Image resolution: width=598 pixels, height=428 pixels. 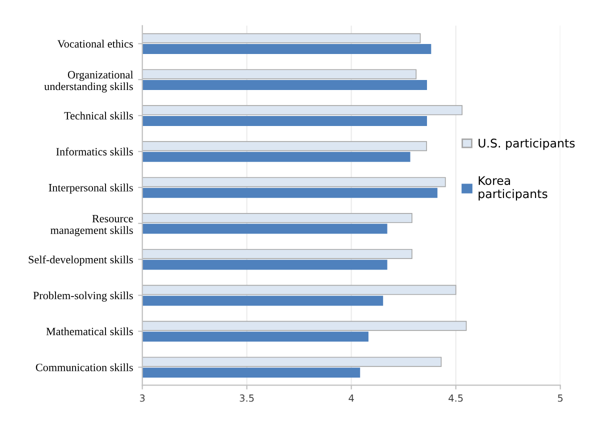 I want to click on x-tick-label: 4, so click(x=351, y=398).